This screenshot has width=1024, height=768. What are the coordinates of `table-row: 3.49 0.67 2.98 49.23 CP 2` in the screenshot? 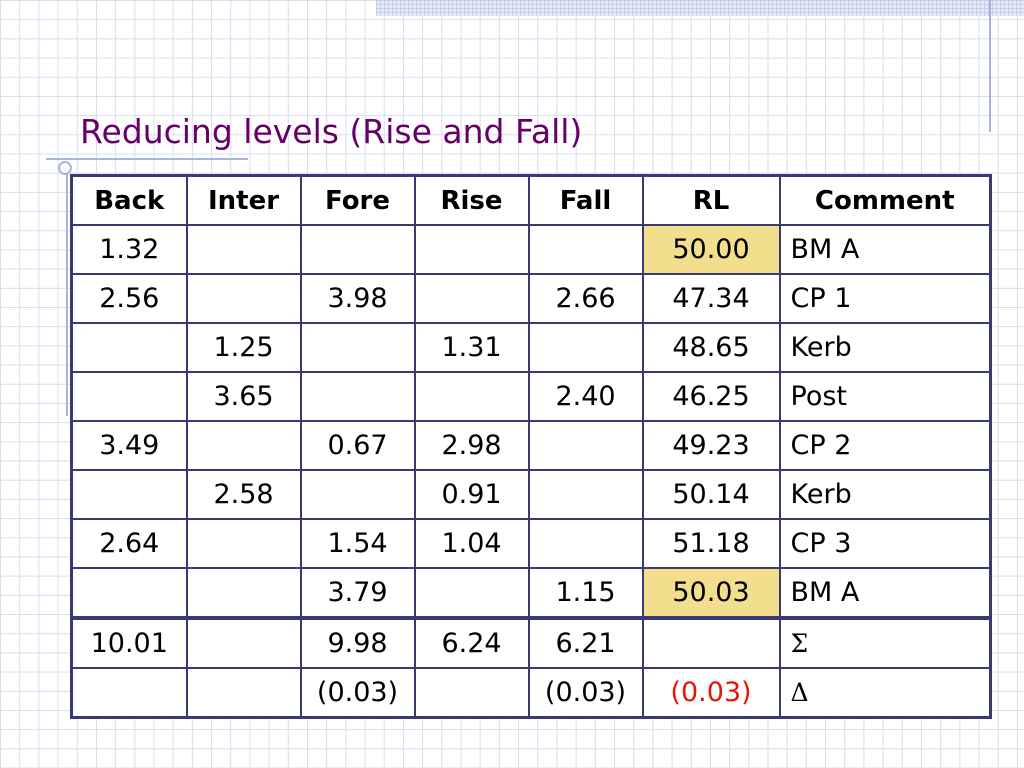 It's located at (531, 445).